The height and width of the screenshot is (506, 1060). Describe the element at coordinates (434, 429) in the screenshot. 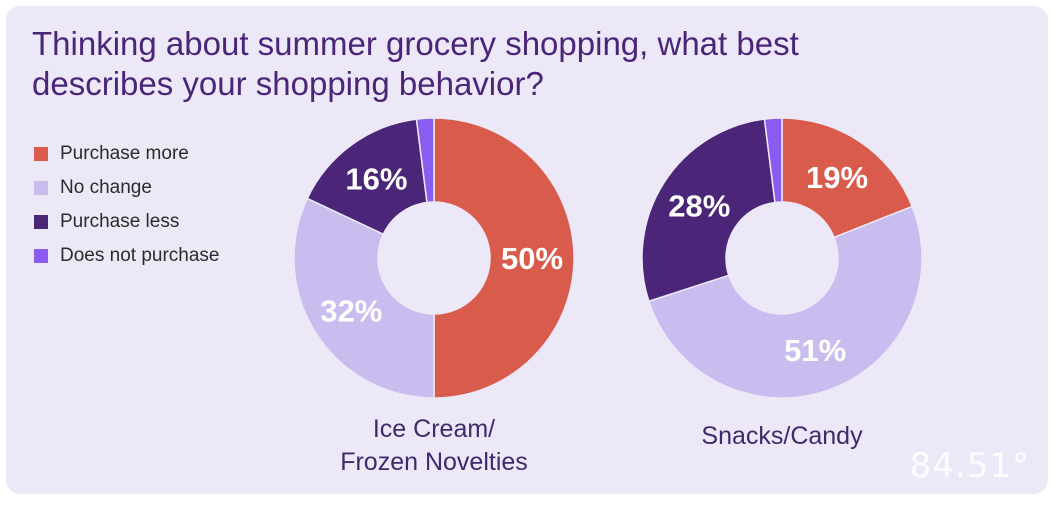

I see `donut-1-category-label: Ice Cream/` at that location.